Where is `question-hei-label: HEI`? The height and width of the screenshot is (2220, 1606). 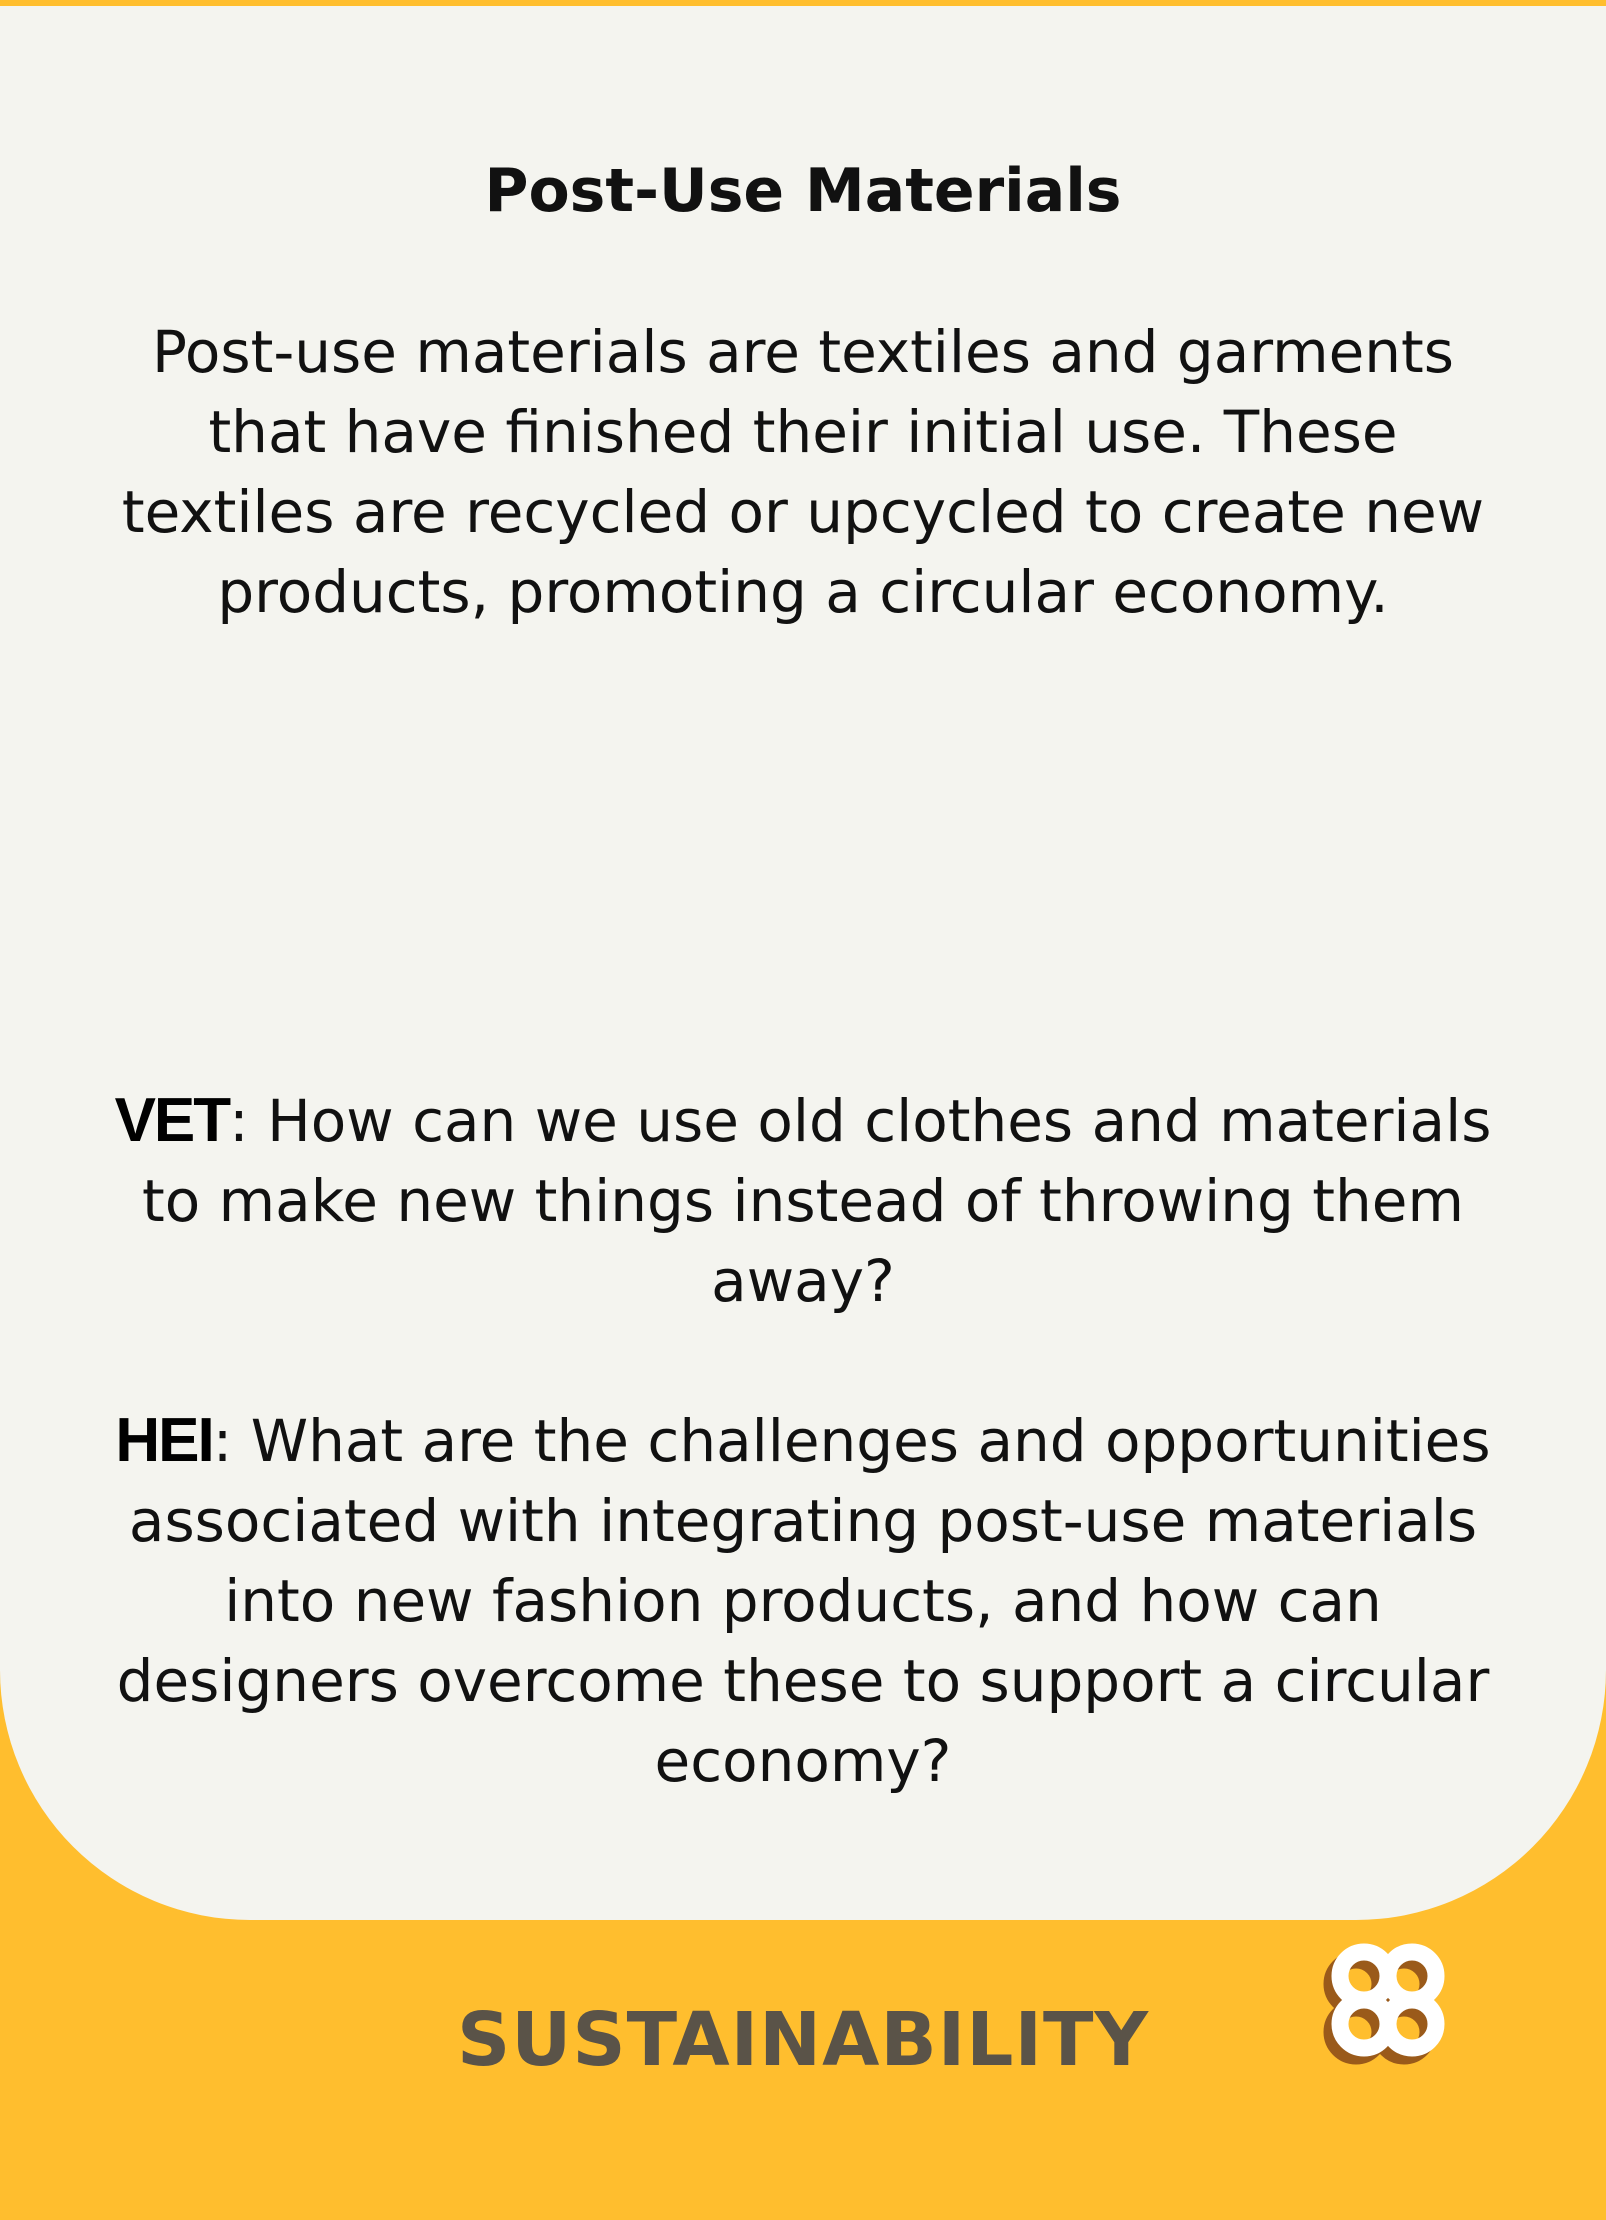
question-hei-label: HEI is located at coordinates (164, 1440).